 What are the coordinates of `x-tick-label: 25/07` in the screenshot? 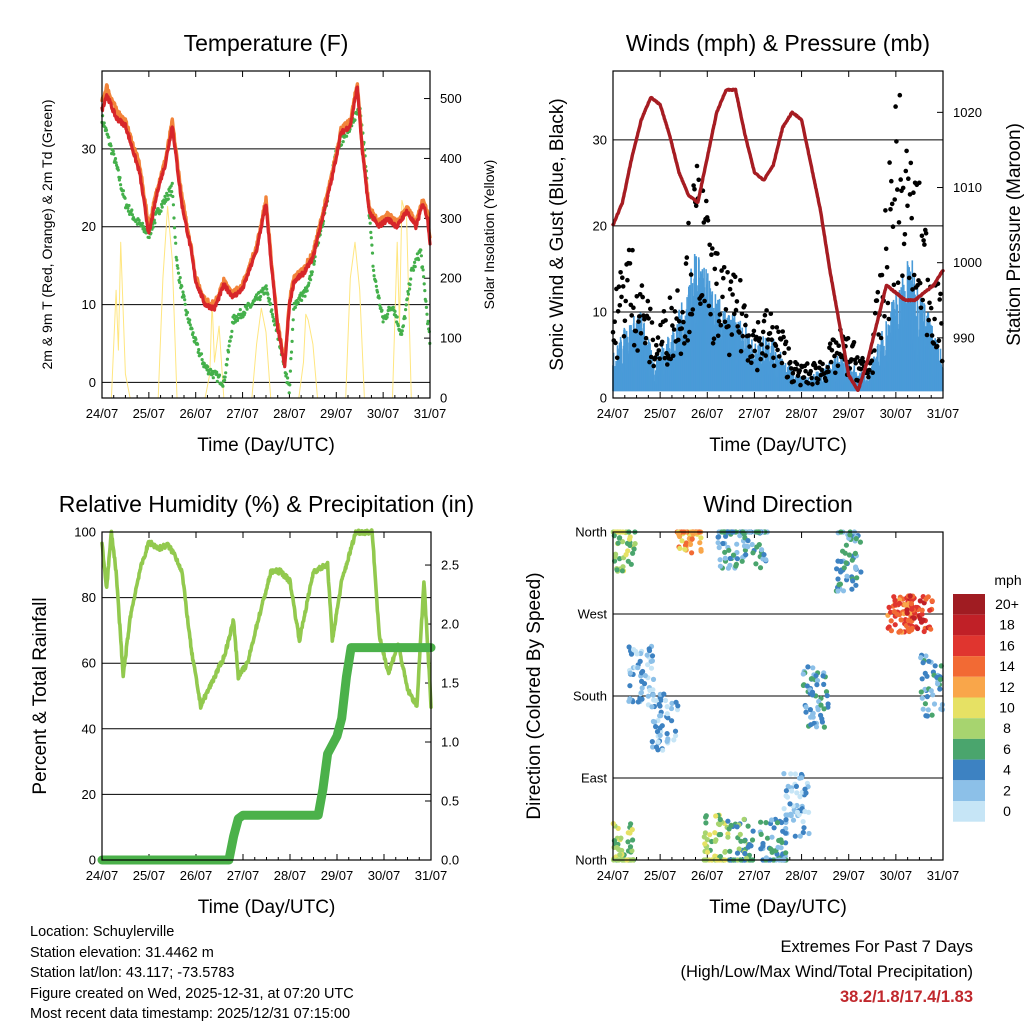 It's located at (660, 413).